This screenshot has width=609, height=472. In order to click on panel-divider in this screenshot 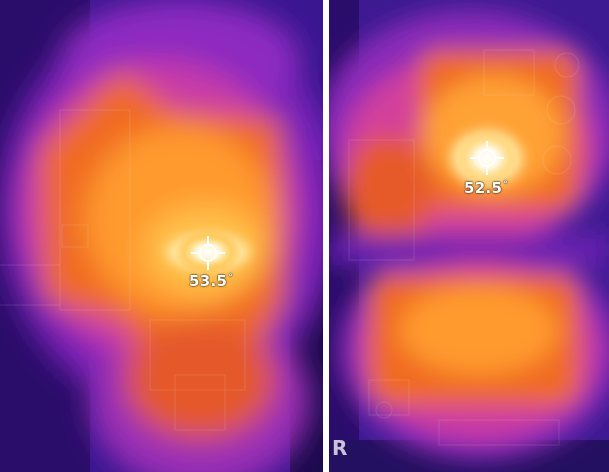, I will do `click(326, 236)`.